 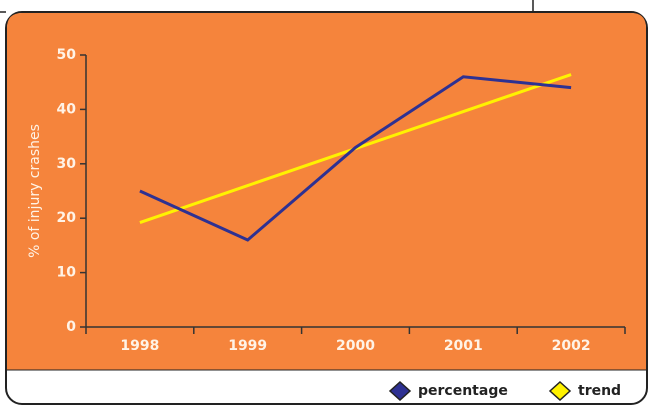 What do you see at coordinates (267, 6) in the screenshot?
I see `frame-top` at bounding box center [267, 6].